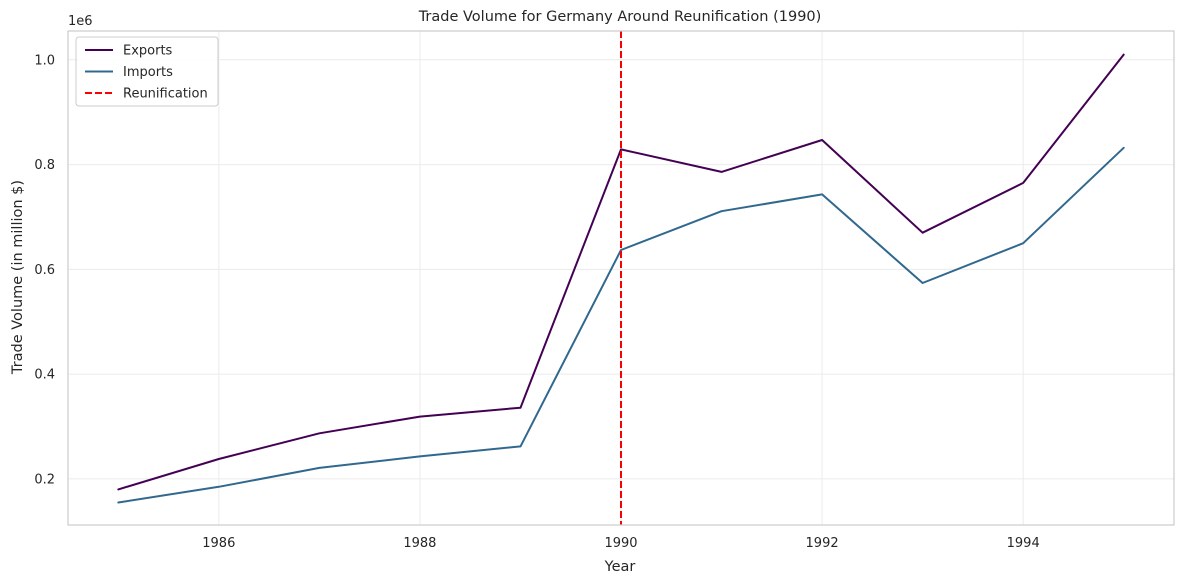  I want to click on legend-box, so click(147, 71).